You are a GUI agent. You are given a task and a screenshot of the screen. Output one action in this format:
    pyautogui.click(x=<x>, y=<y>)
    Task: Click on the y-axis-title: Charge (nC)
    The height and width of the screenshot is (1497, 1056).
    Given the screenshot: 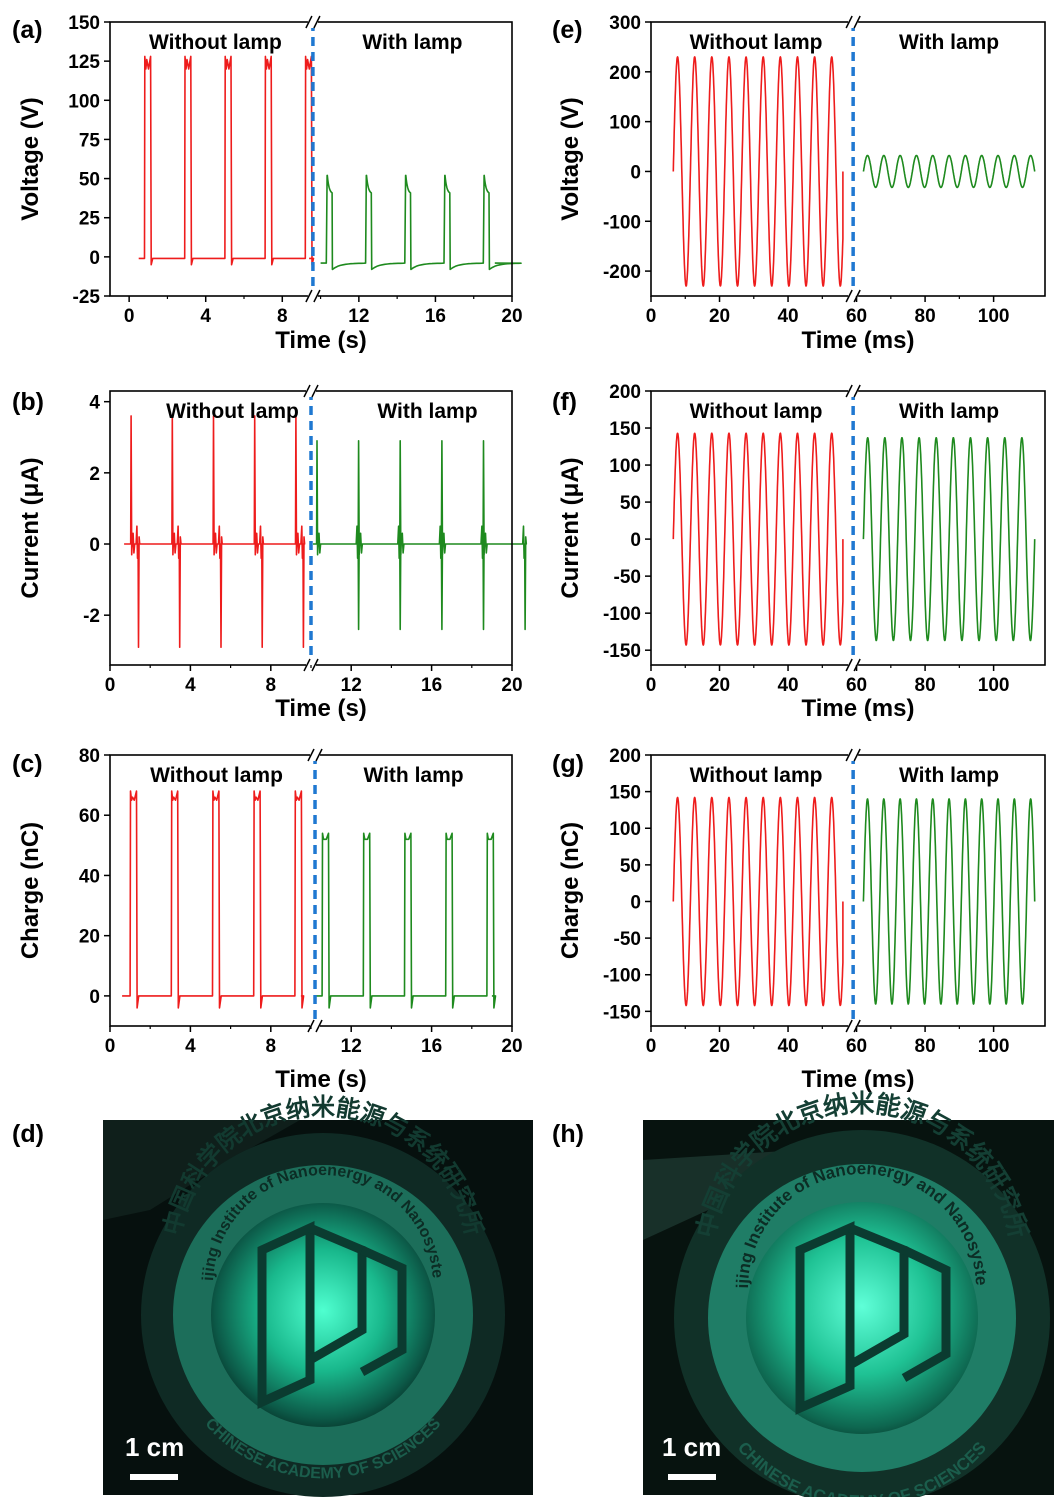 What is the action you would take?
    pyautogui.click(x=30, y=890)
    